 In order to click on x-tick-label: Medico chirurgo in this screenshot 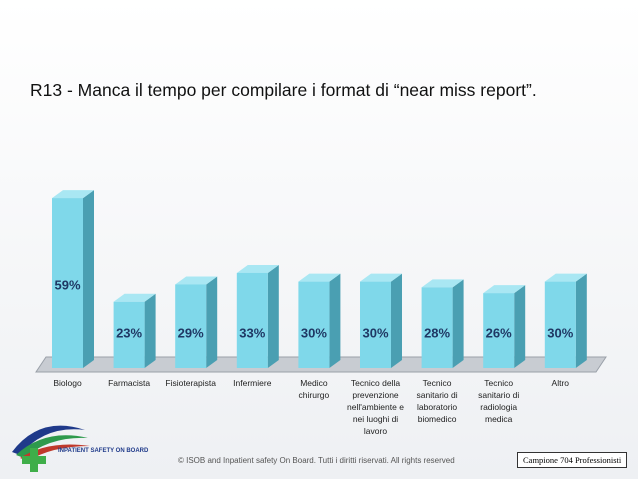, I will do `click(314, 389)`.